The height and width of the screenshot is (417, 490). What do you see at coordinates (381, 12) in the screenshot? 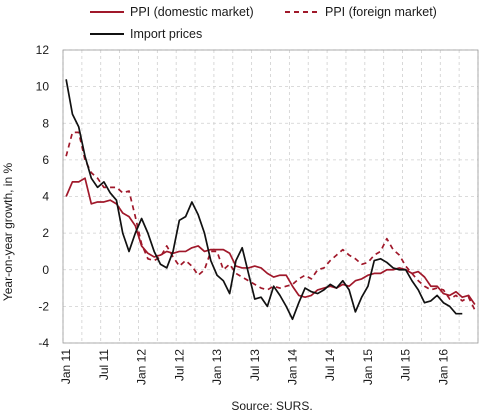
I see `legend-label-ppi-foreign: PPI (foreign market)` at bounding box center [381, 12].